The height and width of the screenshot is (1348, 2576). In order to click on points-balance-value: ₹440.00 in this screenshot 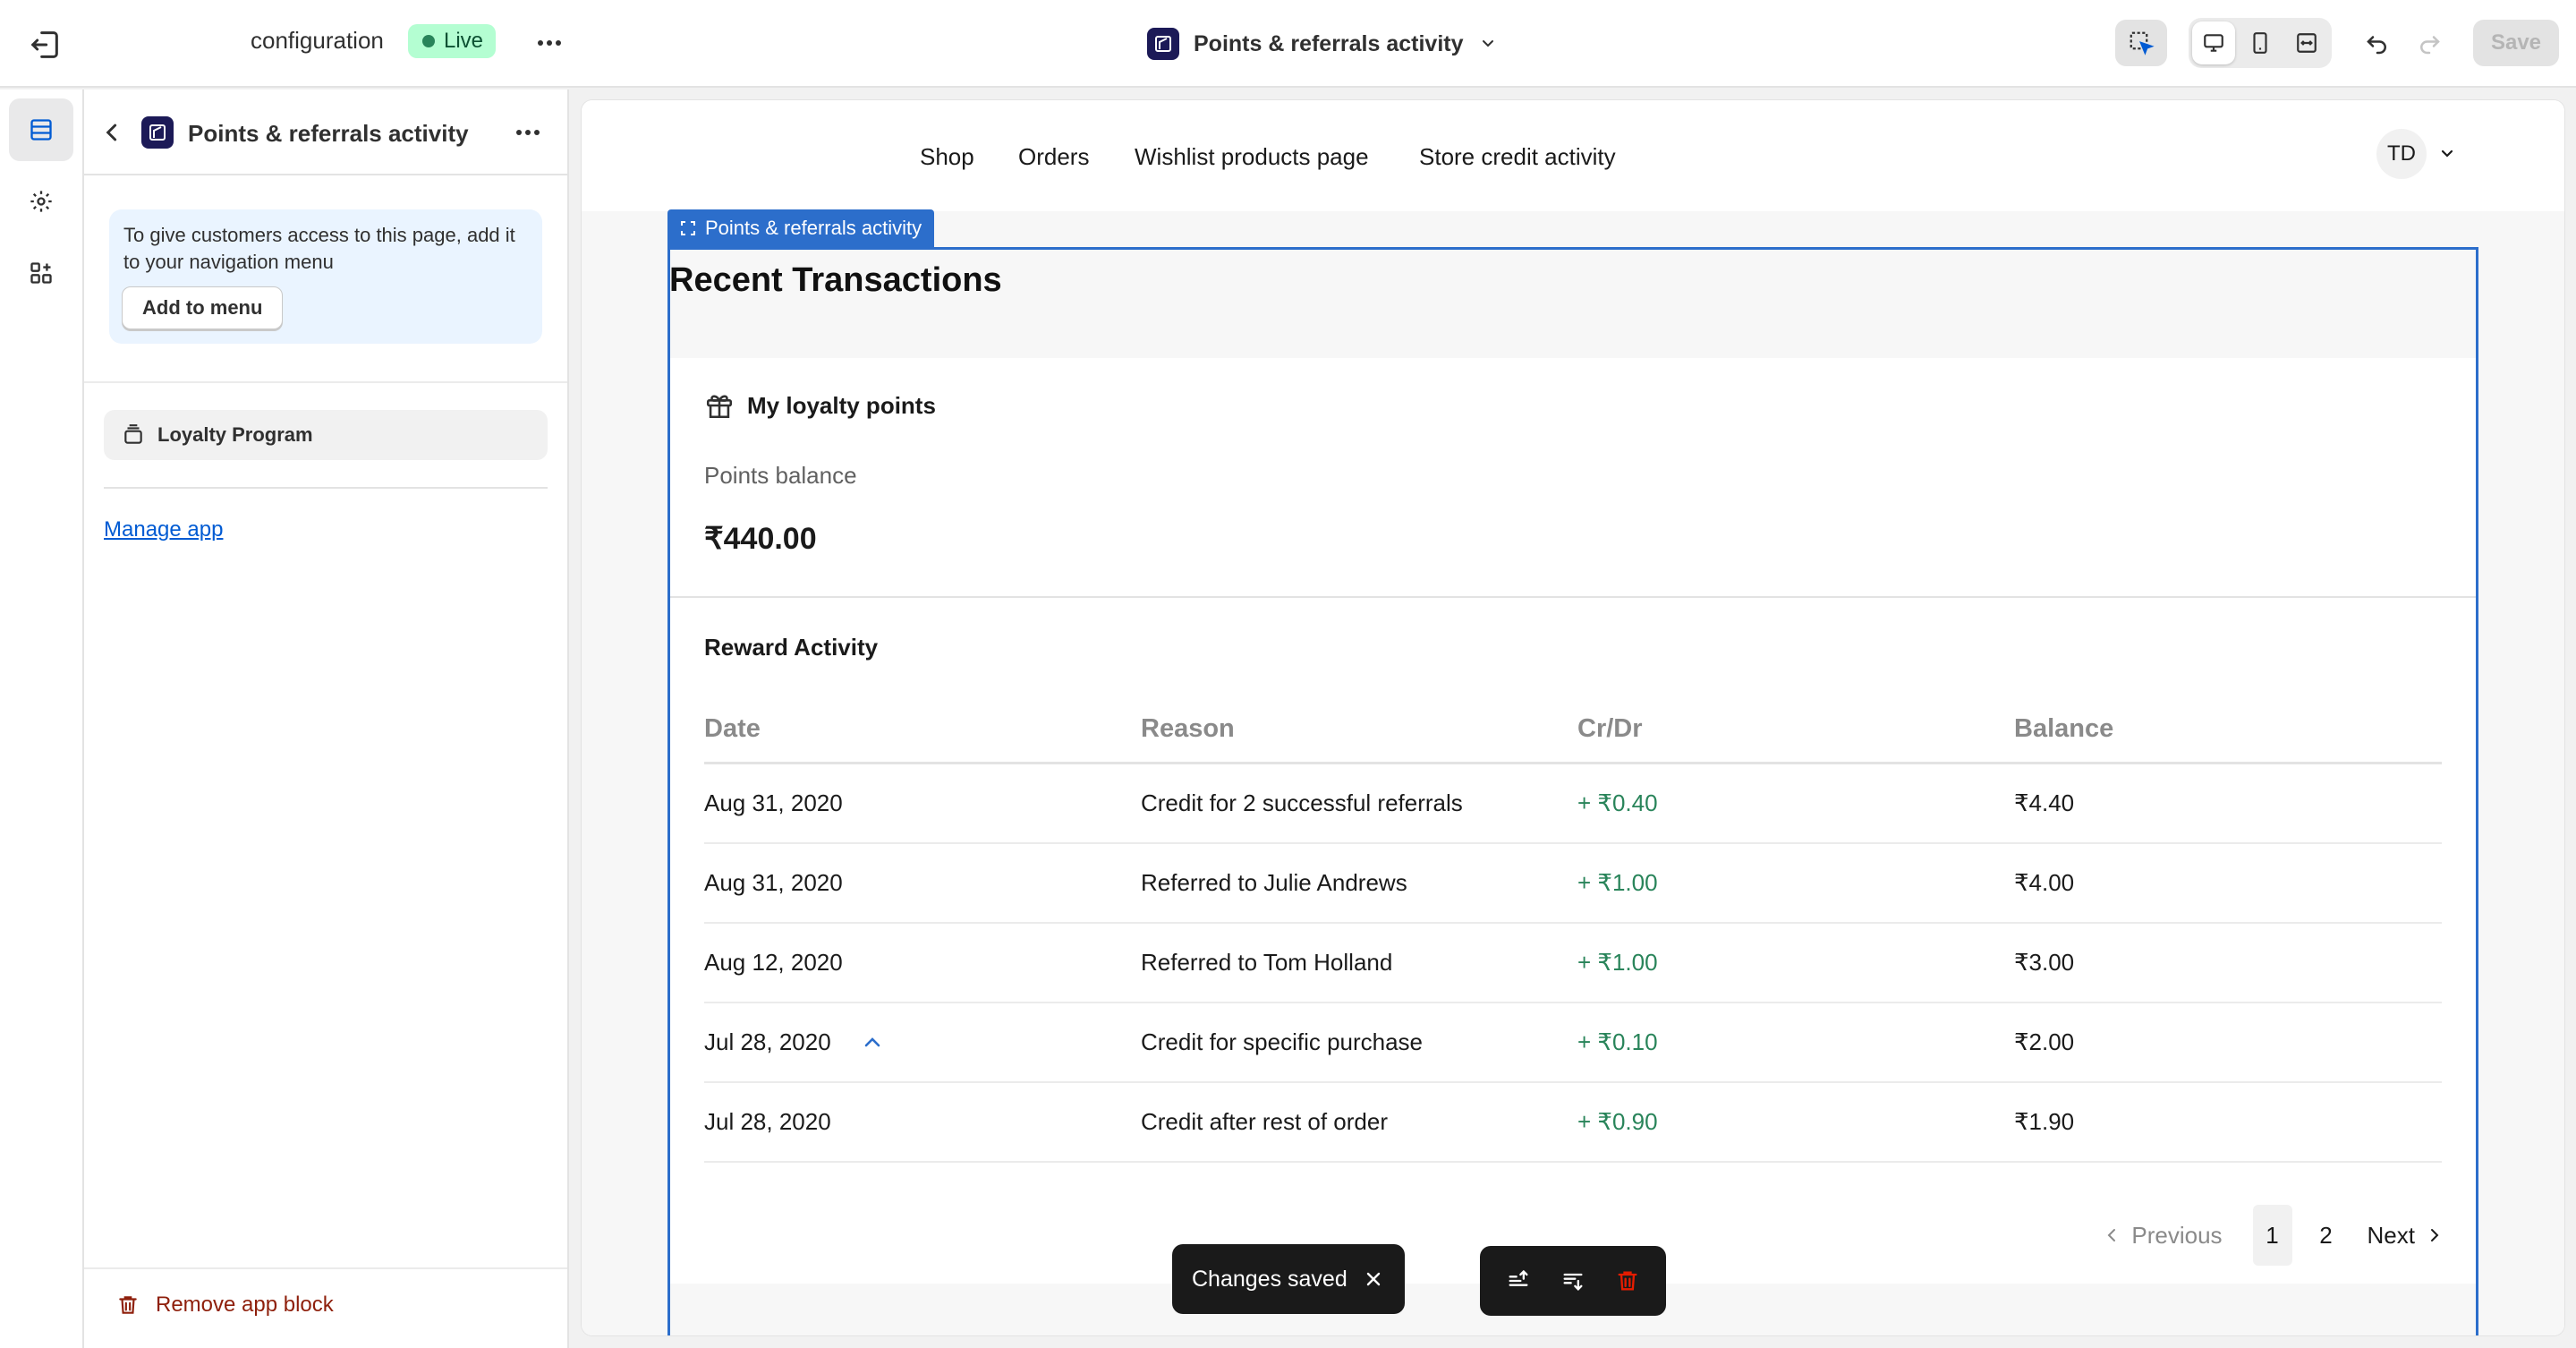, I will do `click(760, 539)`.